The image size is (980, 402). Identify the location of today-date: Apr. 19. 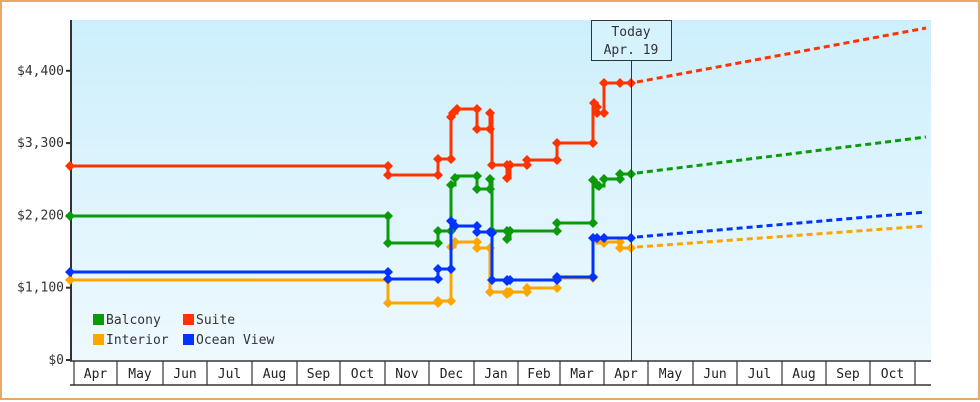
(631, 50).